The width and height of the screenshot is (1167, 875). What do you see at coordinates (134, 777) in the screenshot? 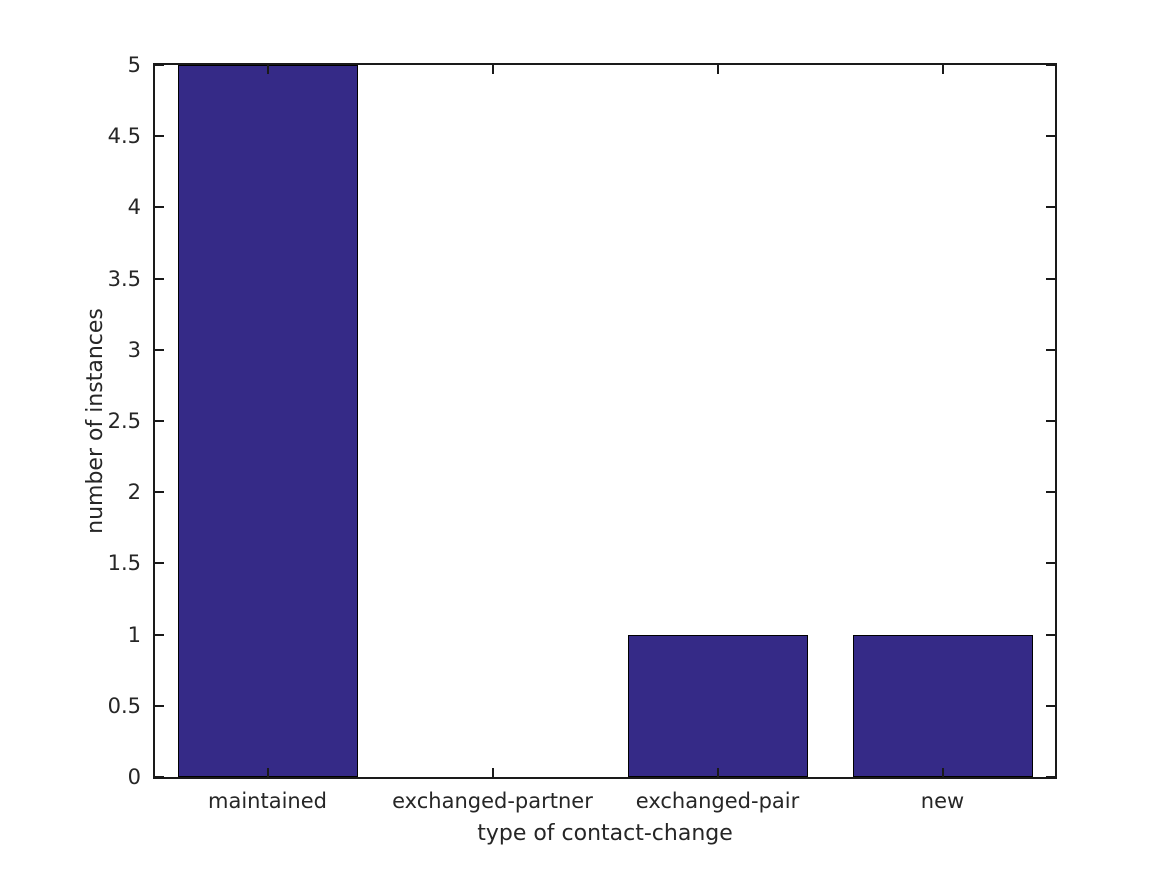
I see `y-tick-label: 0` at bounding box center [134, 777].